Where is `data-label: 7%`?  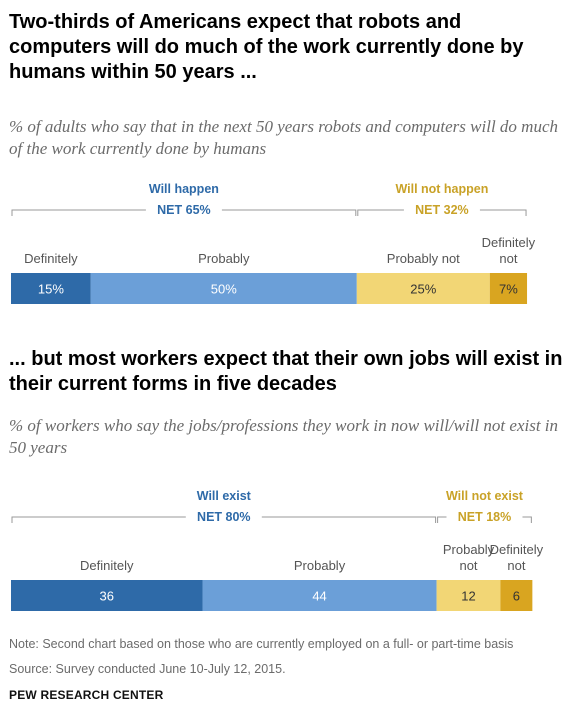 data-label: 7% is located at coordinates (508, 289).